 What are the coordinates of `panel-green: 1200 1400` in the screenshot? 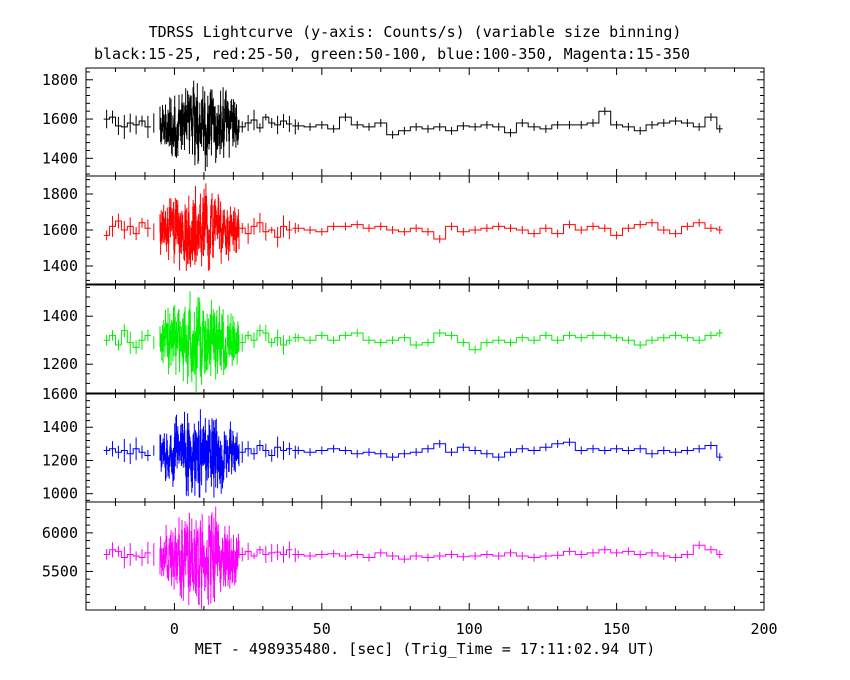 It's located at (403, 339).